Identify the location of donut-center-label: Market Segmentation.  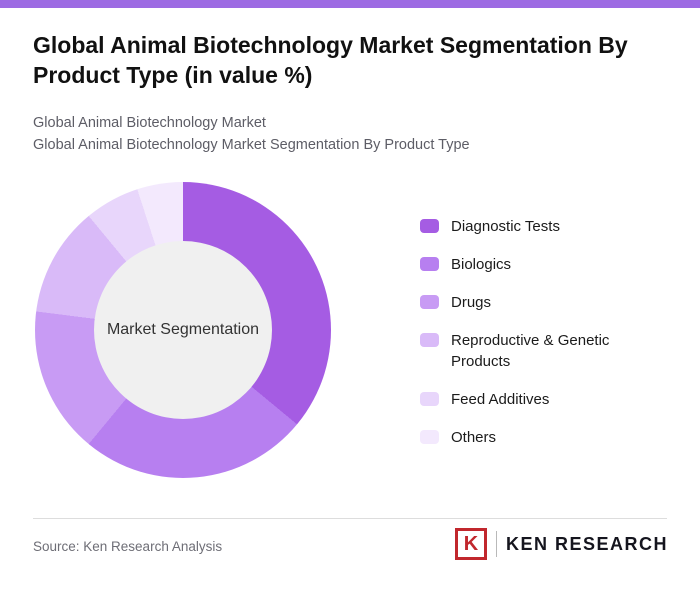
(183, 329).